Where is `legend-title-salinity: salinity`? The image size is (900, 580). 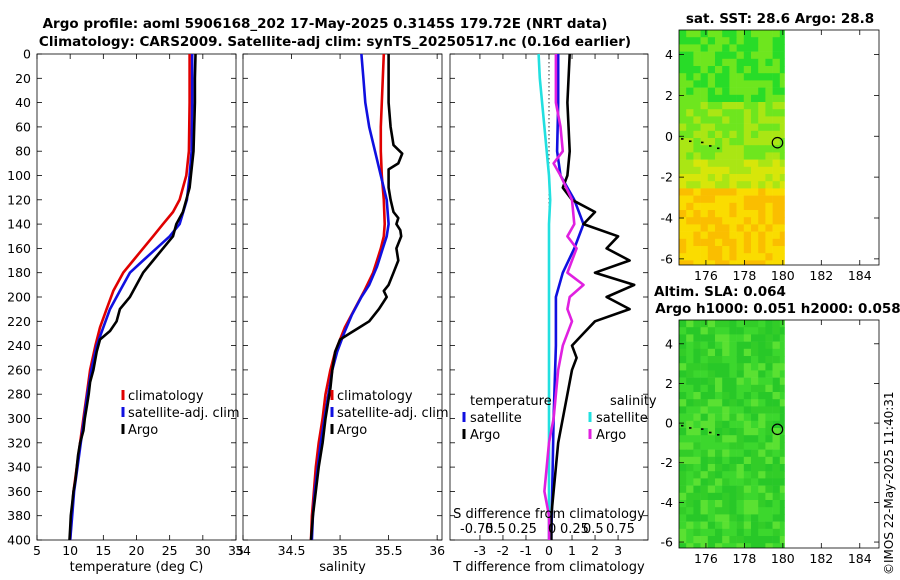
legend-title-salinity: salinity is located at coordinates (633, 401).